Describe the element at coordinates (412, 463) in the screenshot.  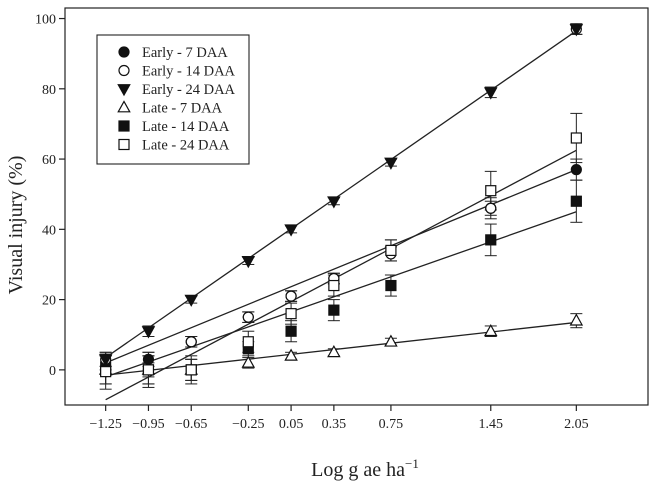
I see `x-axis-title-superscript: −1` at that location.